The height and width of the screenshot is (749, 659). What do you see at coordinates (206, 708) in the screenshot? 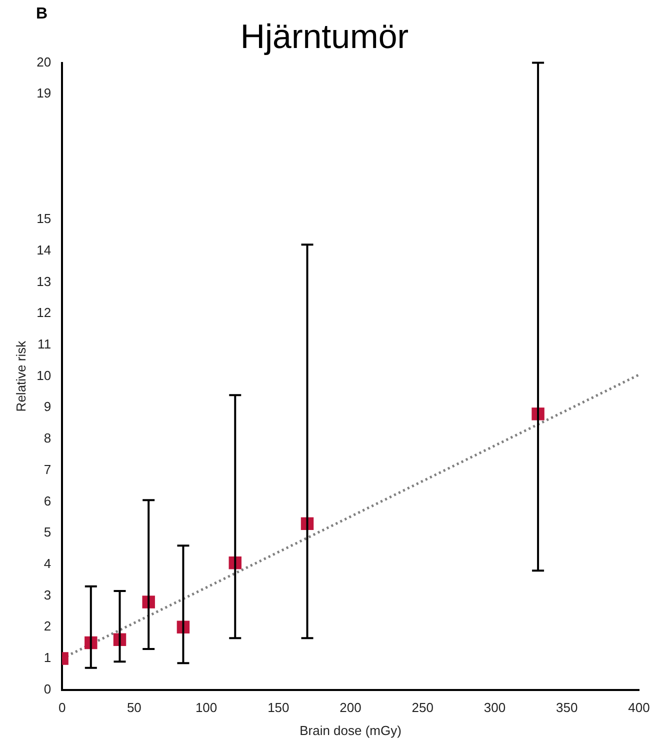
I see `x-tick-label: 100` at bounding box center [206, 708].